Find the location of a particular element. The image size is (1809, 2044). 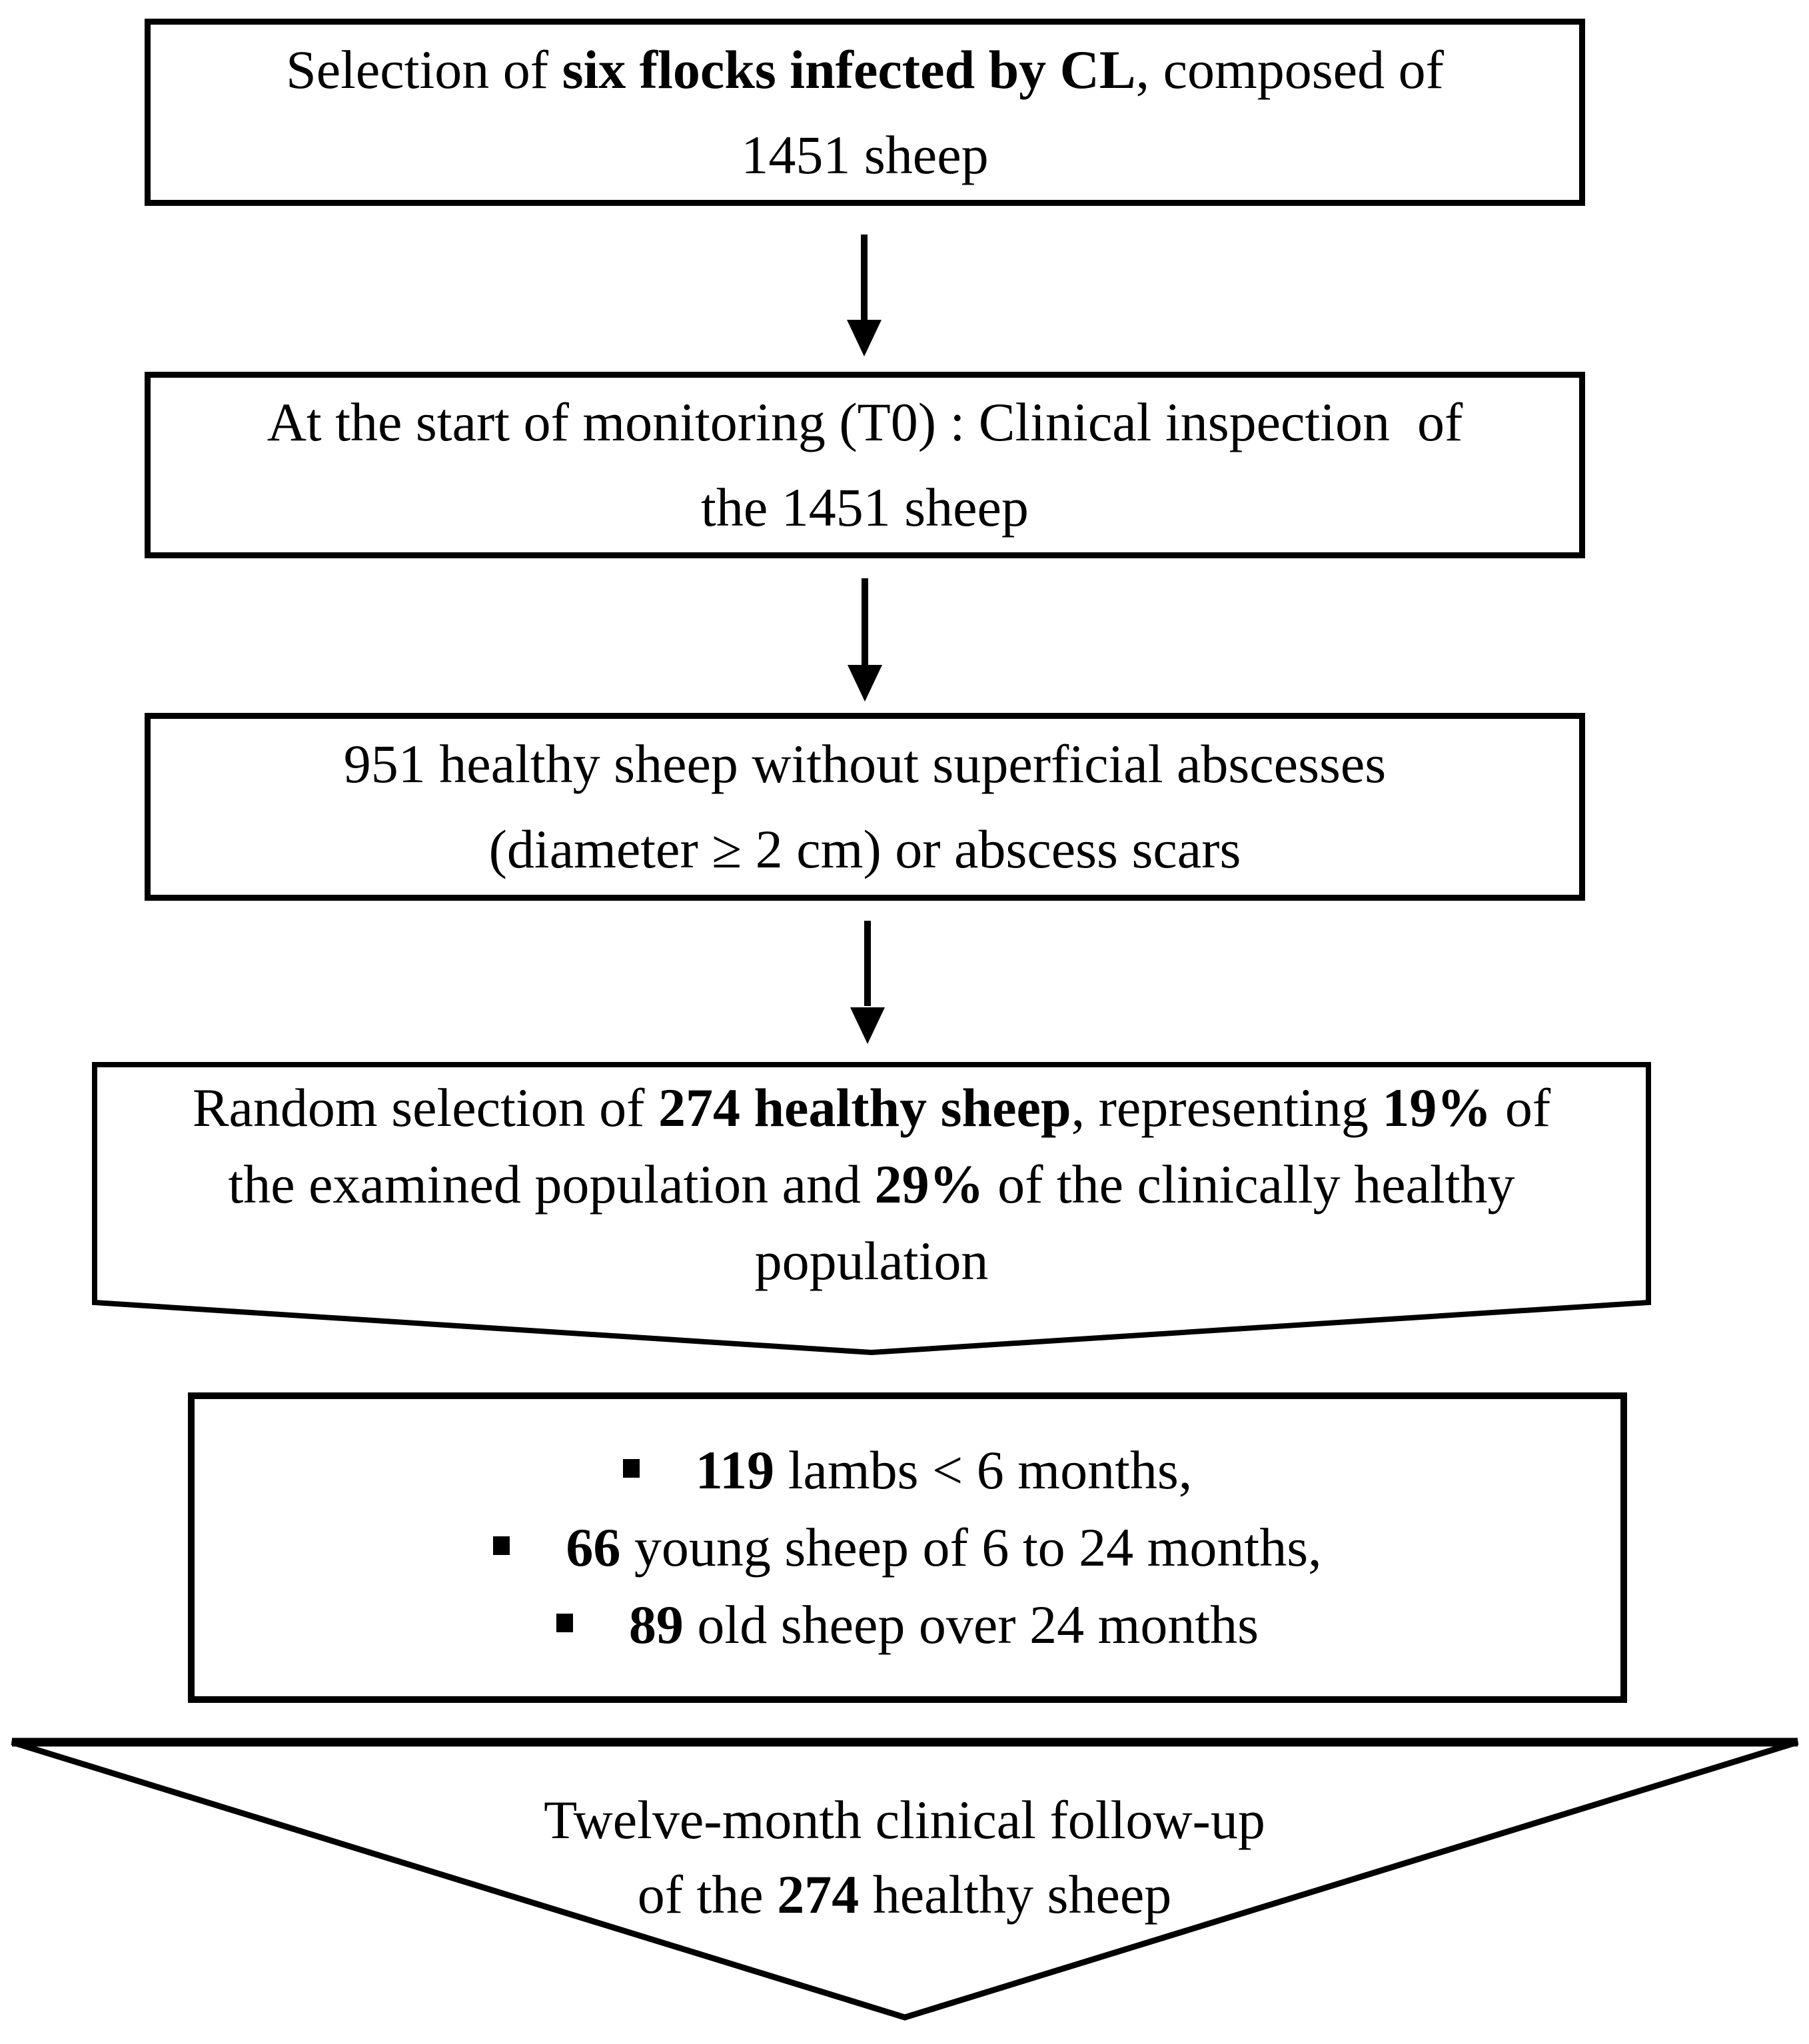

random-selection-banner-shape is located at coordinates (871, 1209).